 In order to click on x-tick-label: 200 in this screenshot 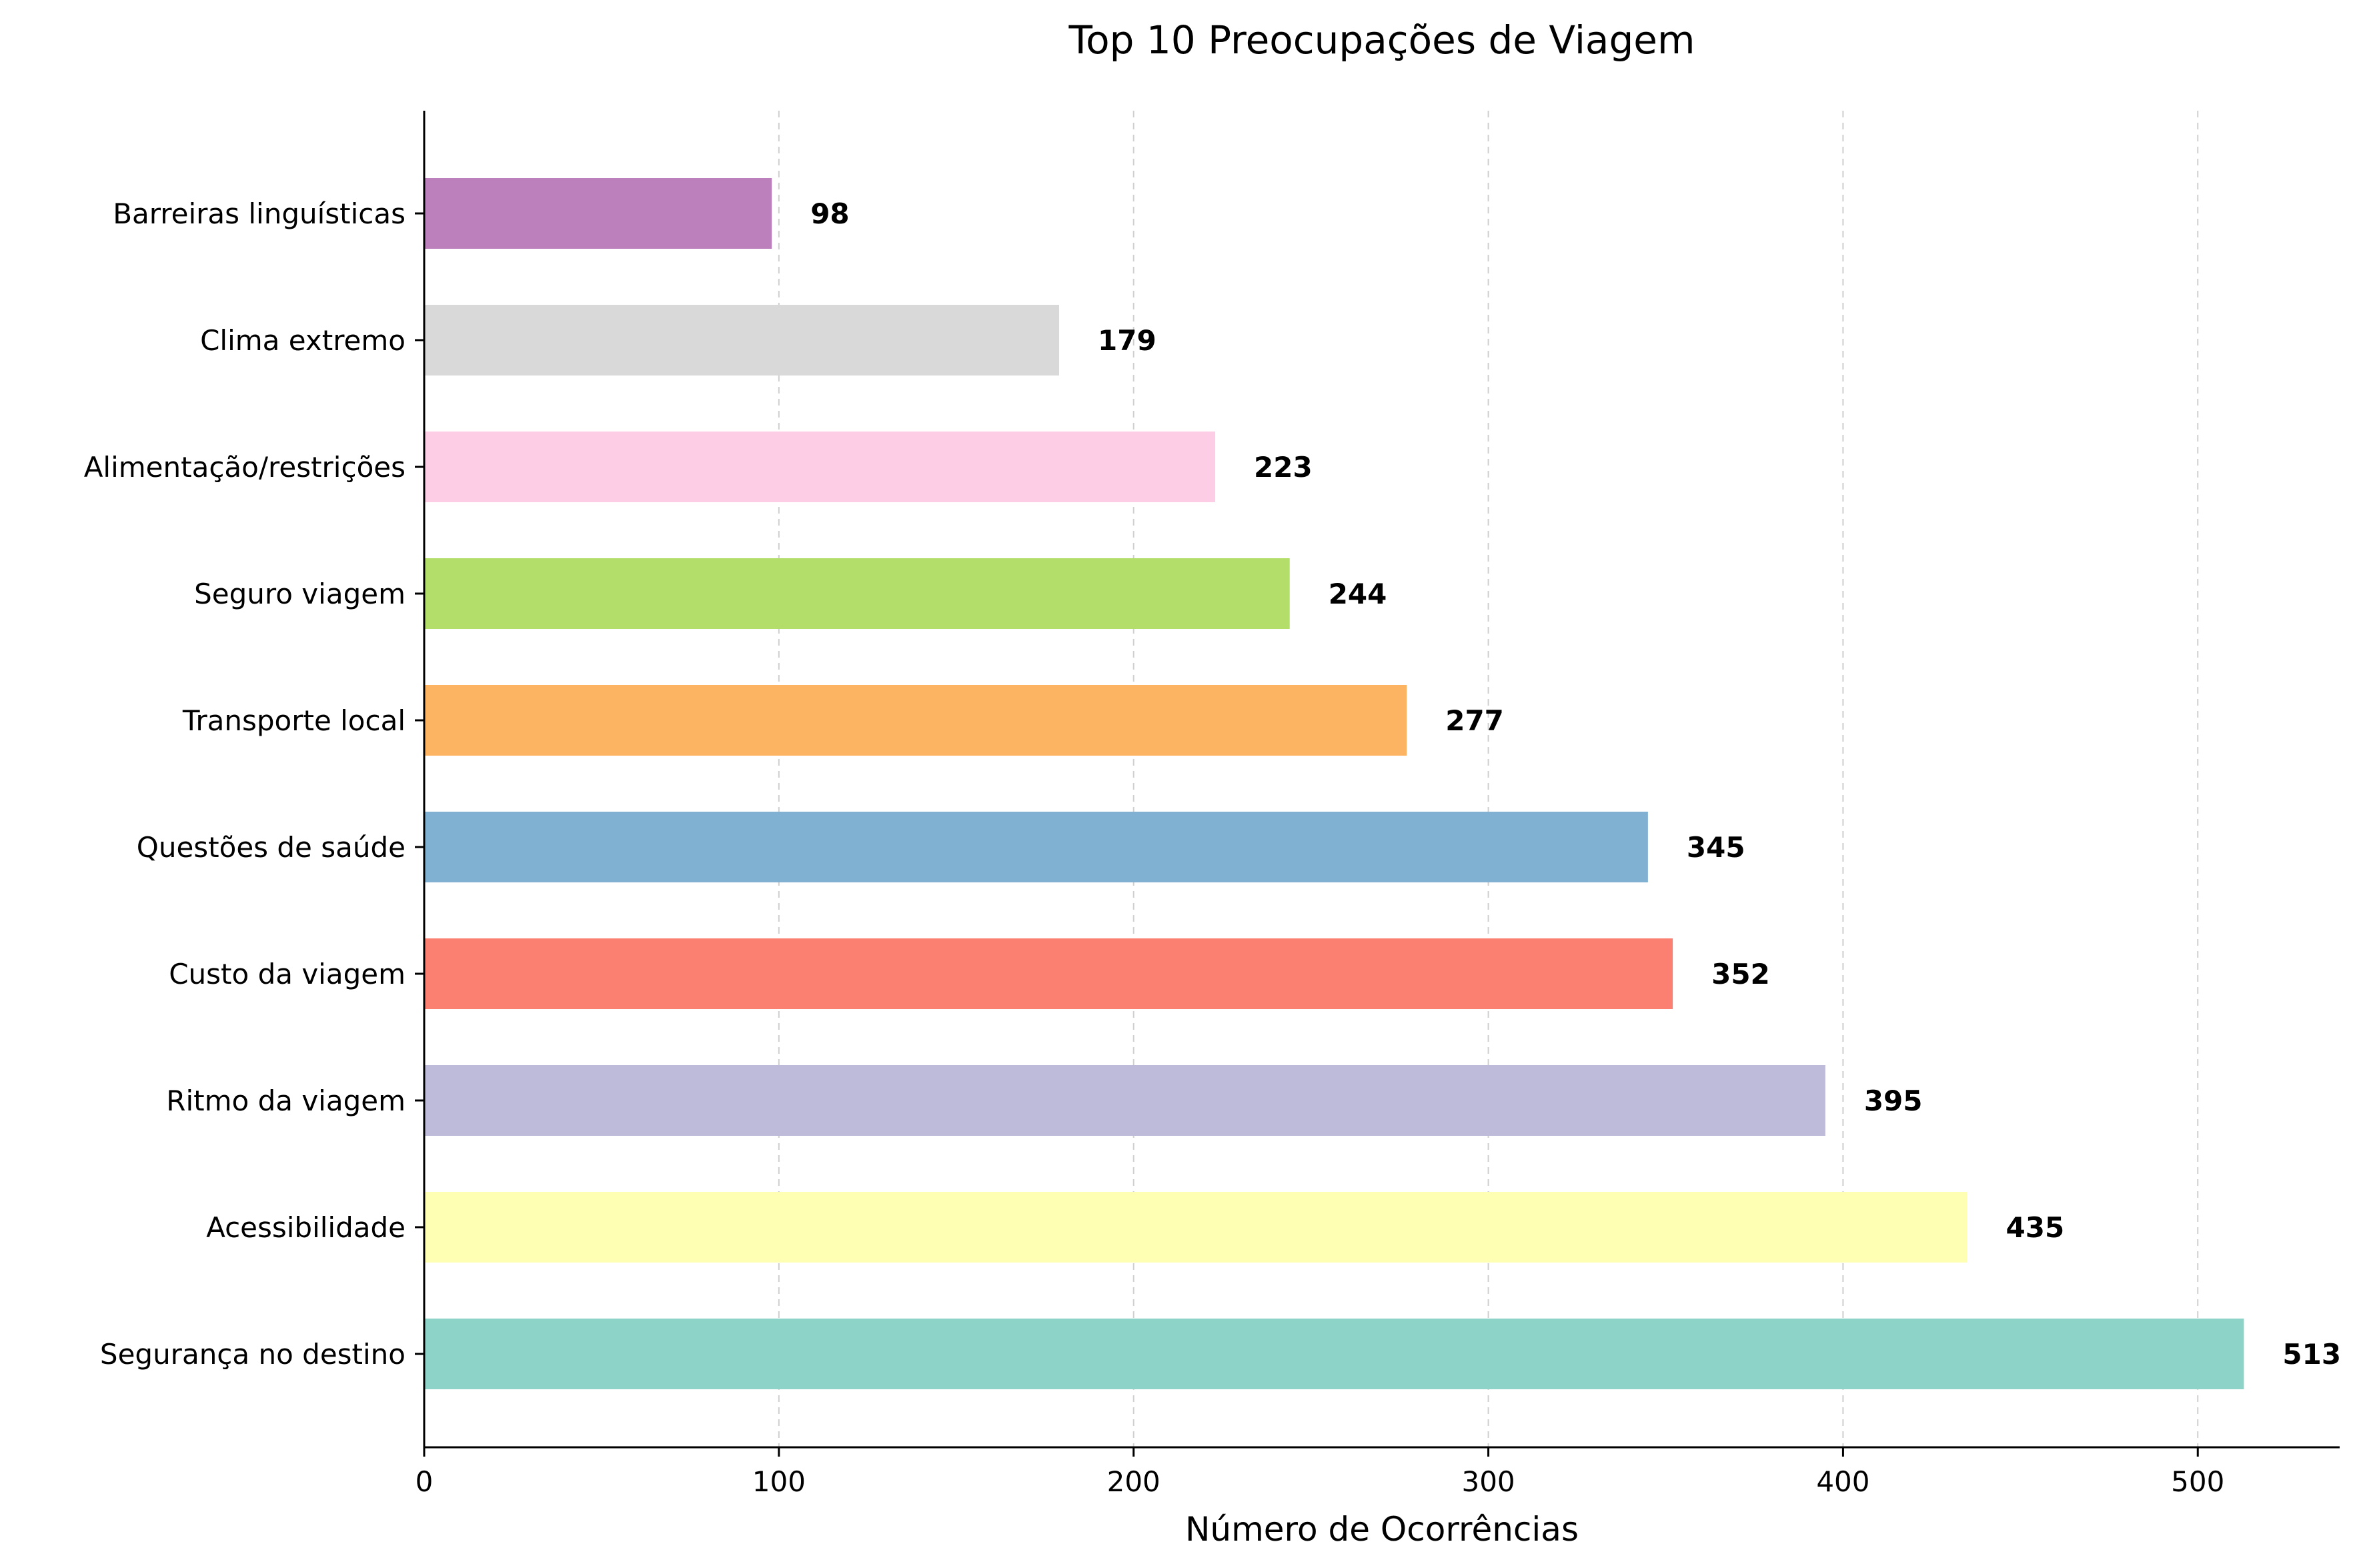, I will do `click(1133, 1481)`.